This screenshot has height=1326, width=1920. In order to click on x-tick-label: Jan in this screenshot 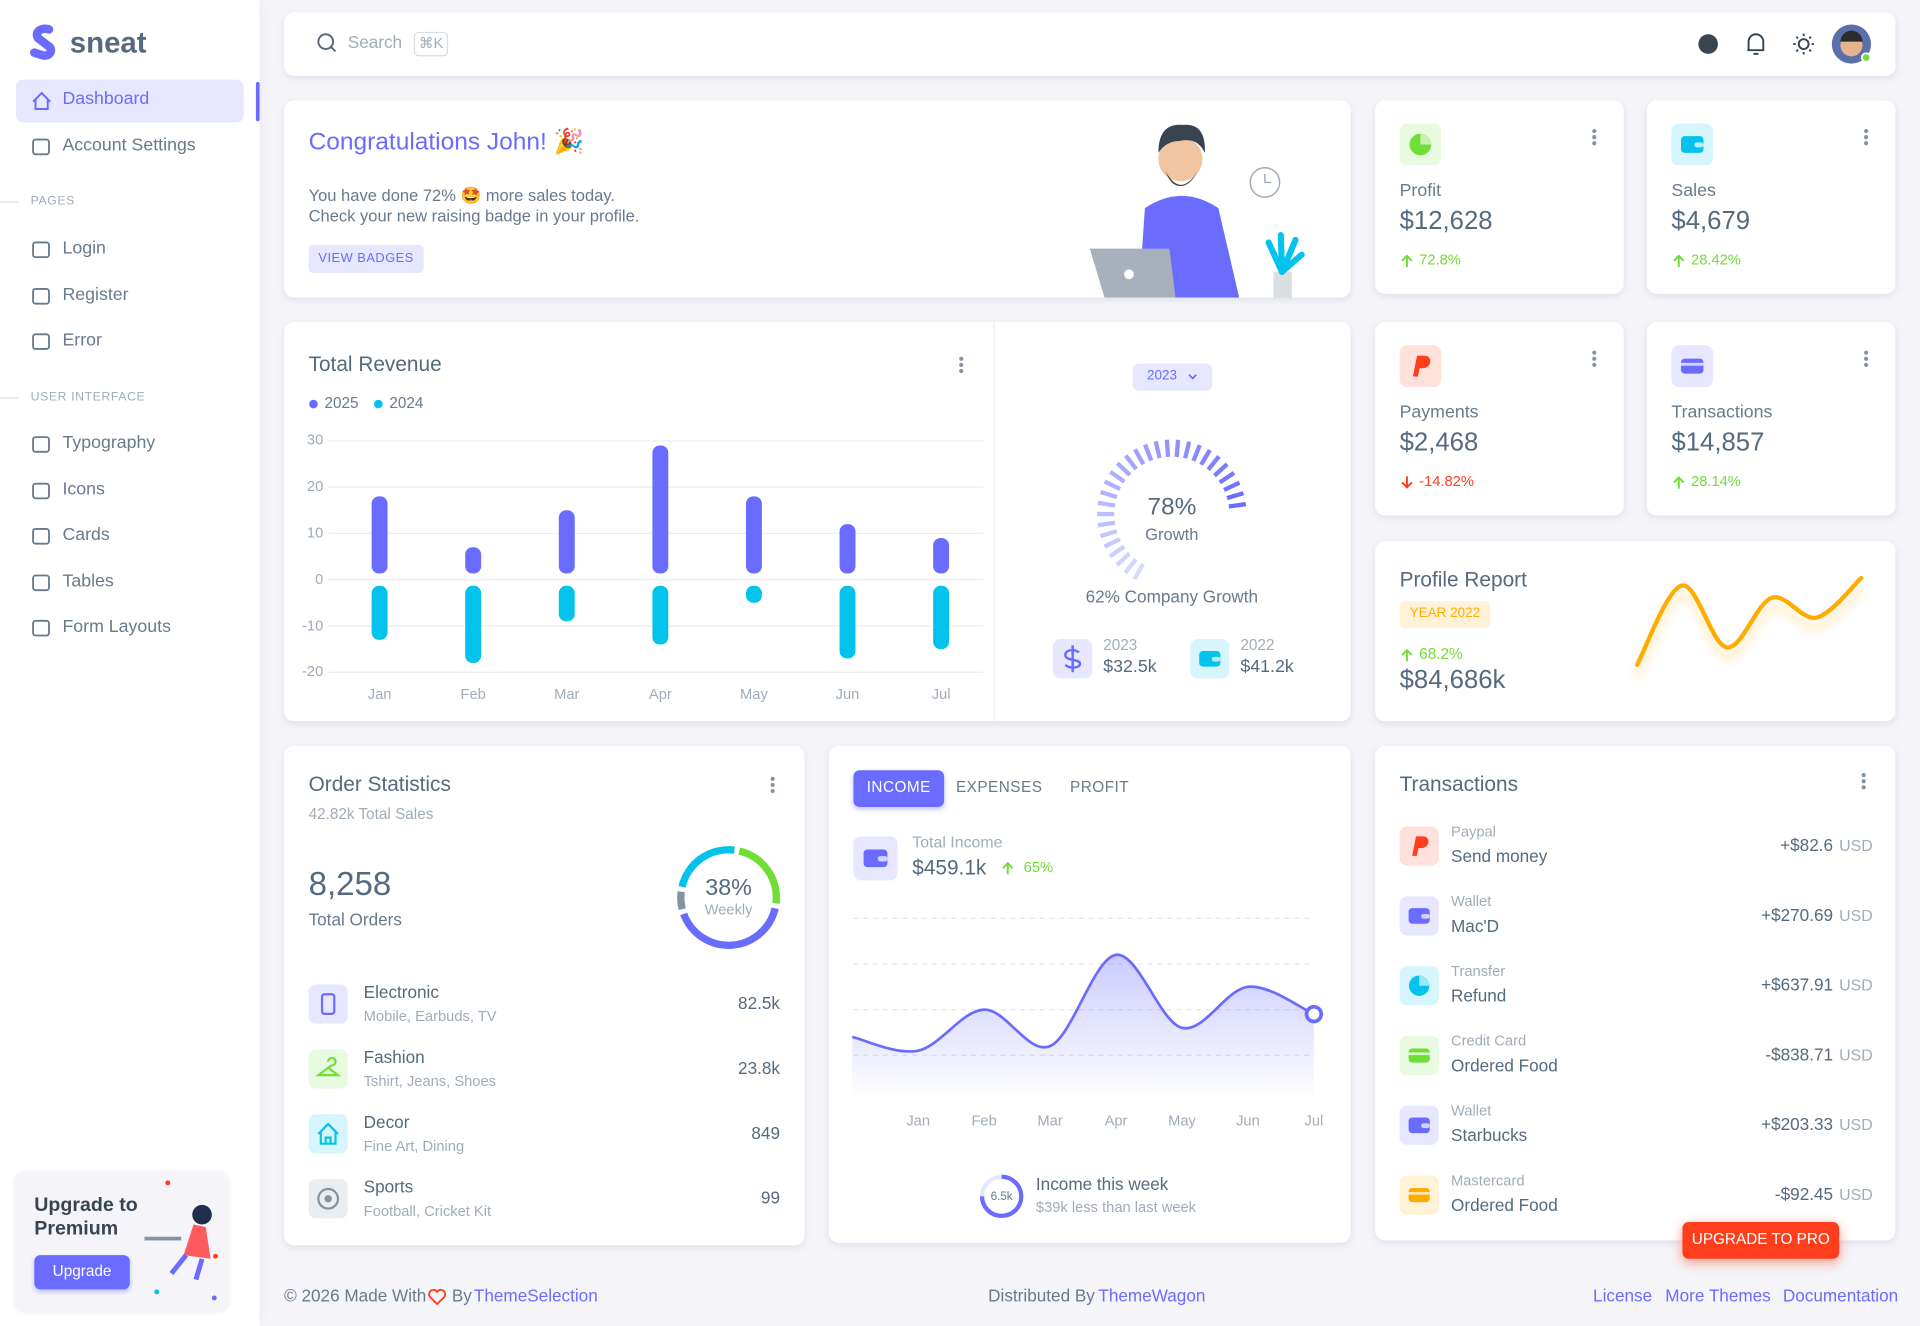, I will do `click(918, 1121)`.